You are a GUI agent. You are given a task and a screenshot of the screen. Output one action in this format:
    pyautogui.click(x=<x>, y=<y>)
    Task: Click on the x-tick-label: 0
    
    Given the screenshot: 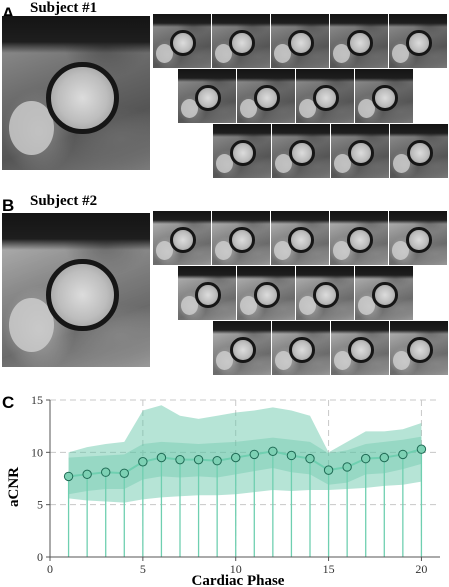 What is the action you would take?
    pyautogui.click(x=50, y=569)
    